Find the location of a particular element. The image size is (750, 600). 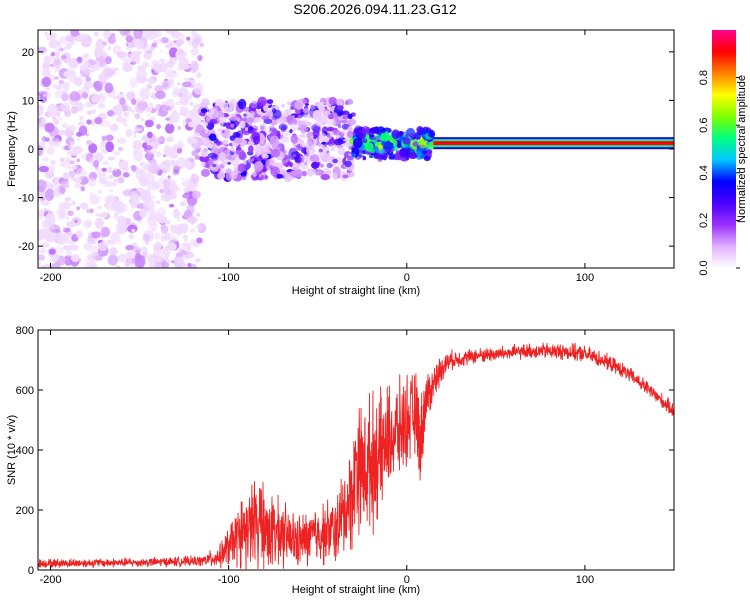

snr-y-label: SNR (10 * v/v) is located at coordinates (12, 450).